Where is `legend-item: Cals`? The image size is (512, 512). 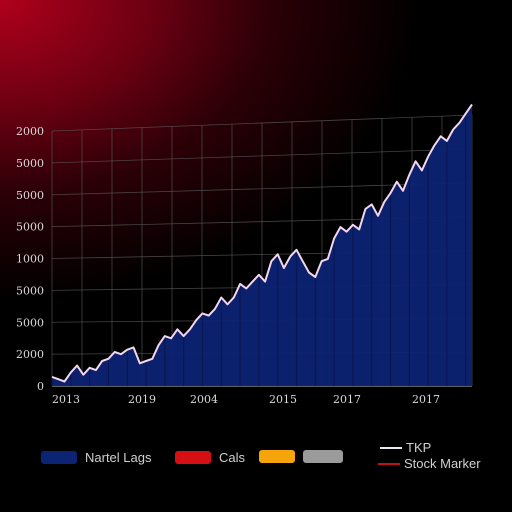
legend-item: Cals is located at coordinates (210, 457).